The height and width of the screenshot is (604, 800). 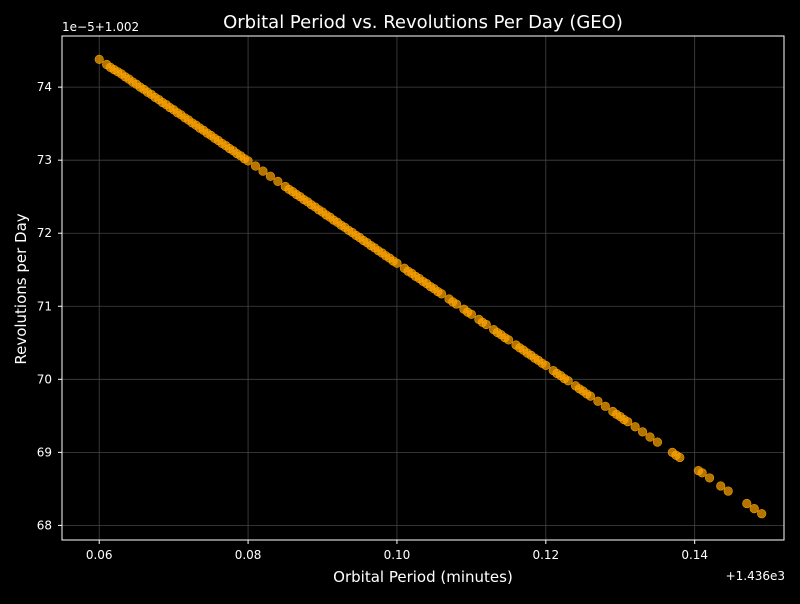 What do you see at coordinates (397, 555) in the screenshot?
I see `x-tick-label: 0.10` at bounding box center [397, 555].